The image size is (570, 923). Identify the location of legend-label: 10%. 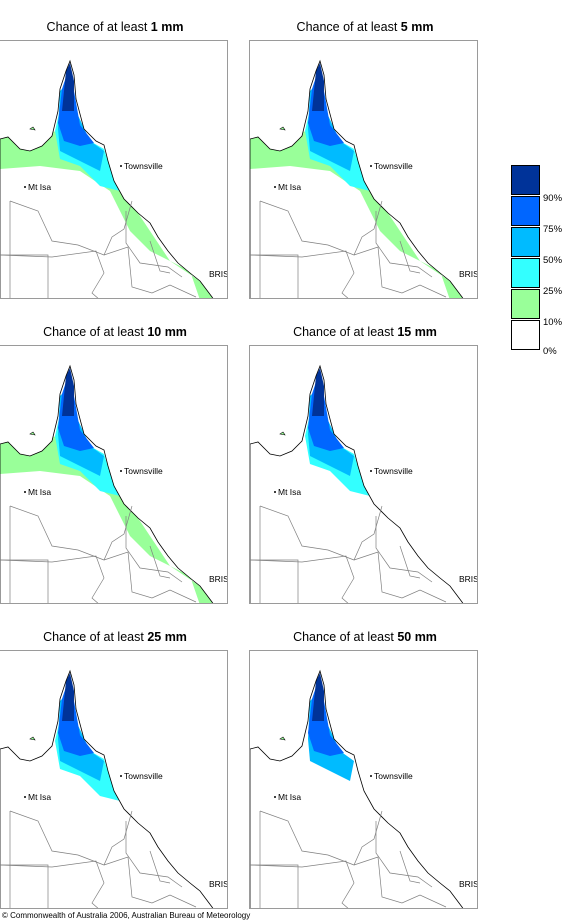
(553, 322).